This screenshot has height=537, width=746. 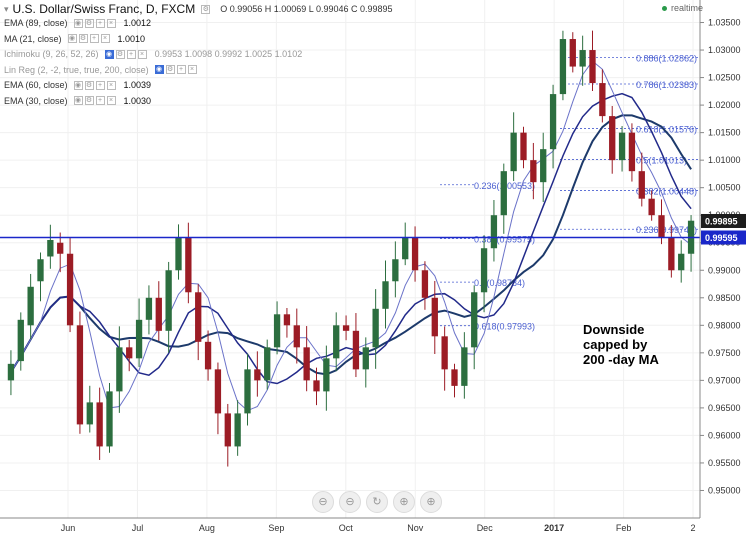 What do you see at coordinates (104, 9) in the screenshot?
I see `symbol-title: U.S. Dollar/Swiss Franc, D, FXCM` at bounding box center [104, 9].